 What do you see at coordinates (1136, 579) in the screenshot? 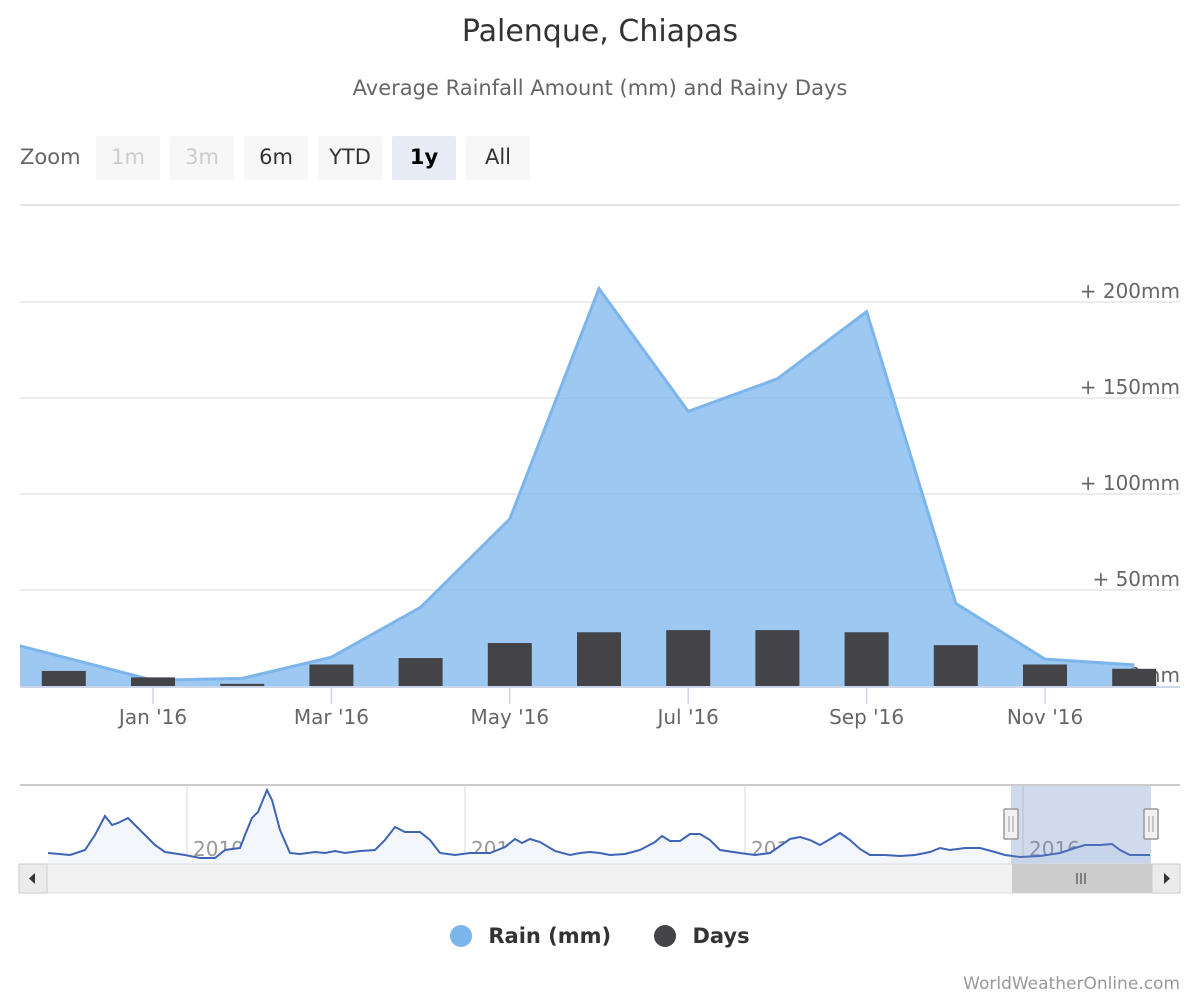
I see `y-tick-label: + 50mm` at bounding box center [1136, 579].